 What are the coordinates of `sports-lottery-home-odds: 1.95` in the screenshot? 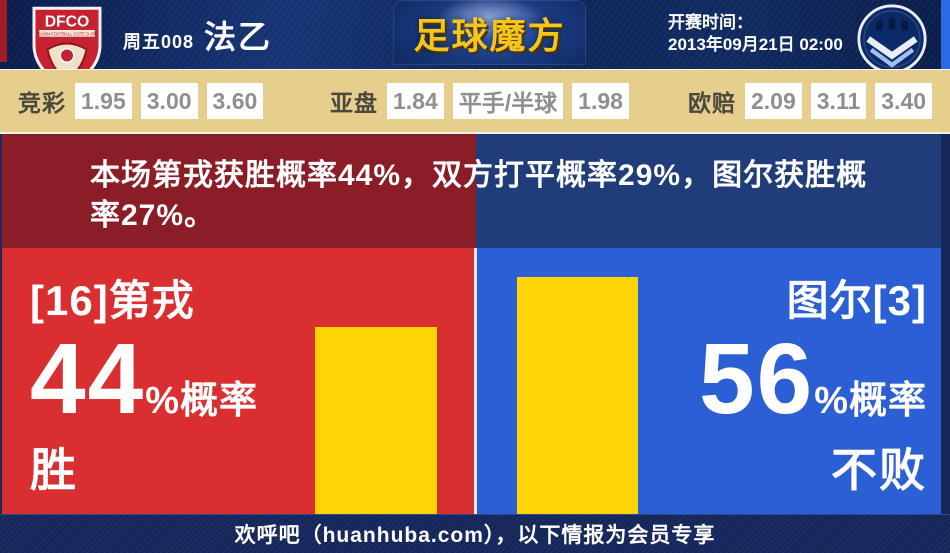 It's located at (103, 101).